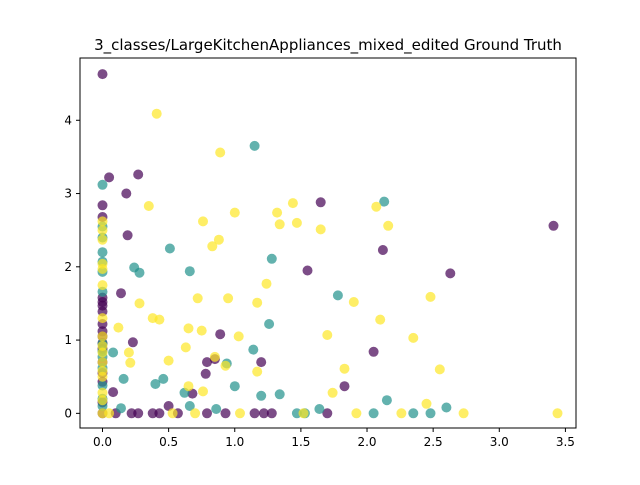 Image resolution: width=640 pixels, height=485 pixels. Describe the element at coordinates (68, 267) in the screenshot. I see `y-tick-label: 2` at that location.